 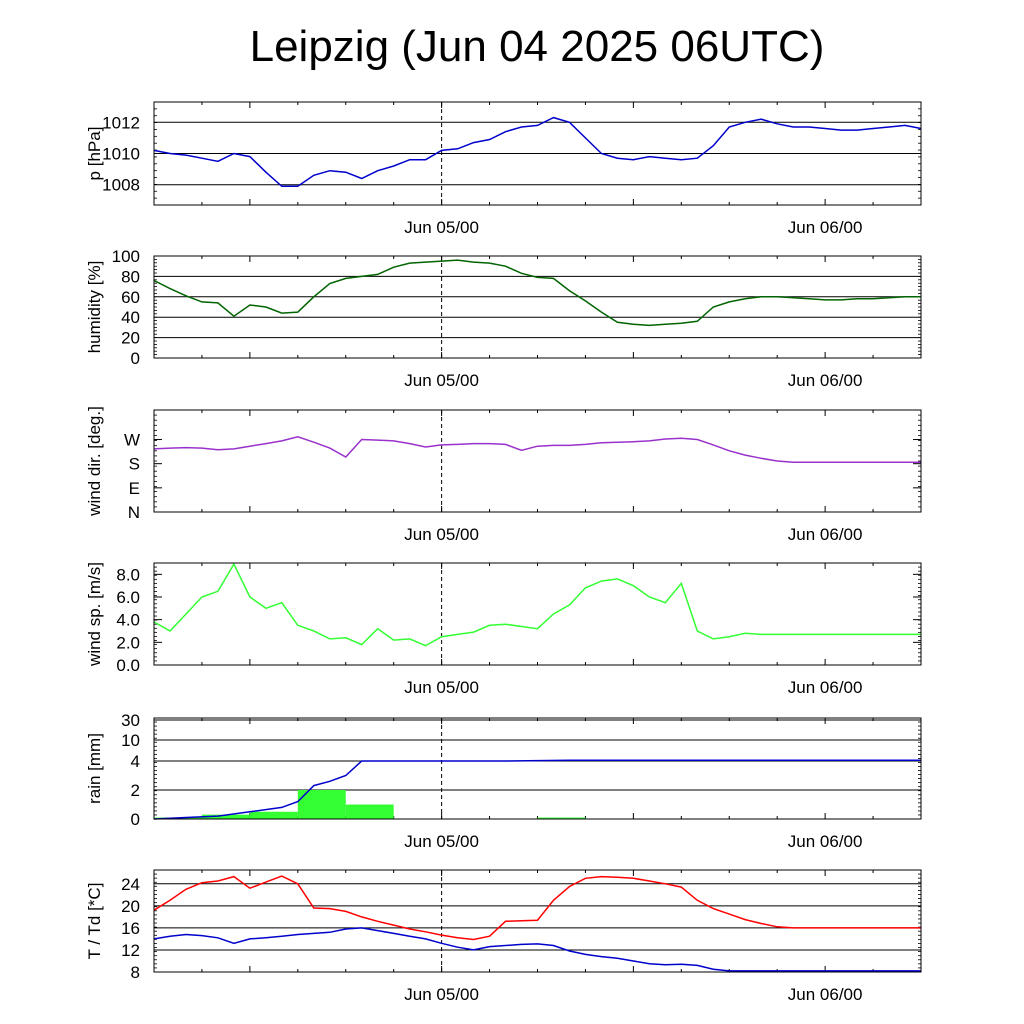 What do you see at coordinates (134, 512) in the screenshot?
I see `y-tick-label: N` at bounding box center [134, 512].